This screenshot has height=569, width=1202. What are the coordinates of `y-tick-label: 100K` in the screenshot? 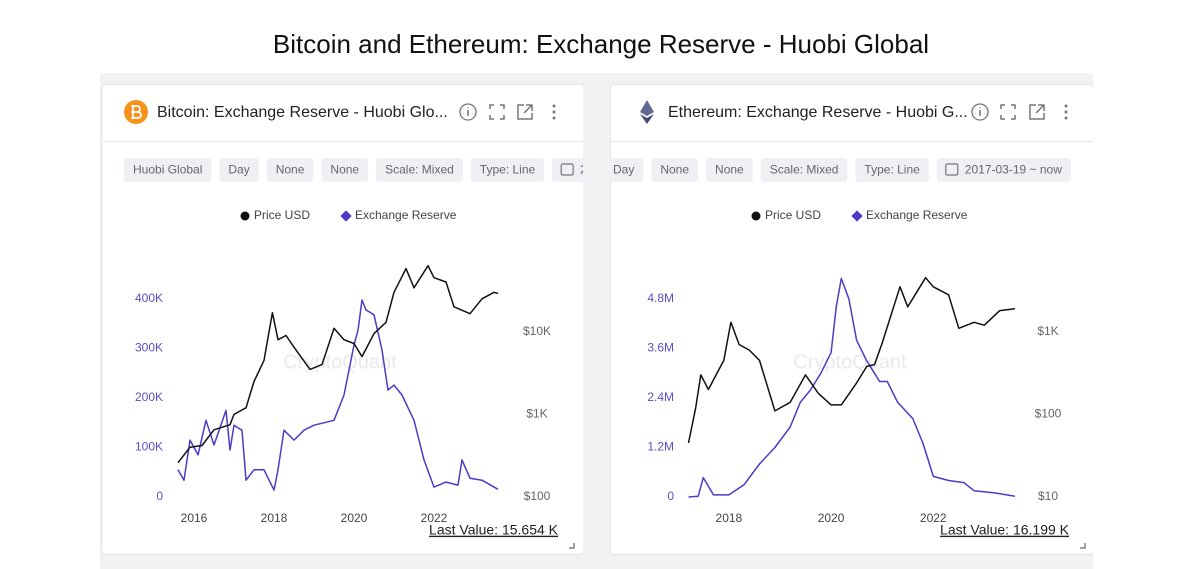 It's located at (149, 447).